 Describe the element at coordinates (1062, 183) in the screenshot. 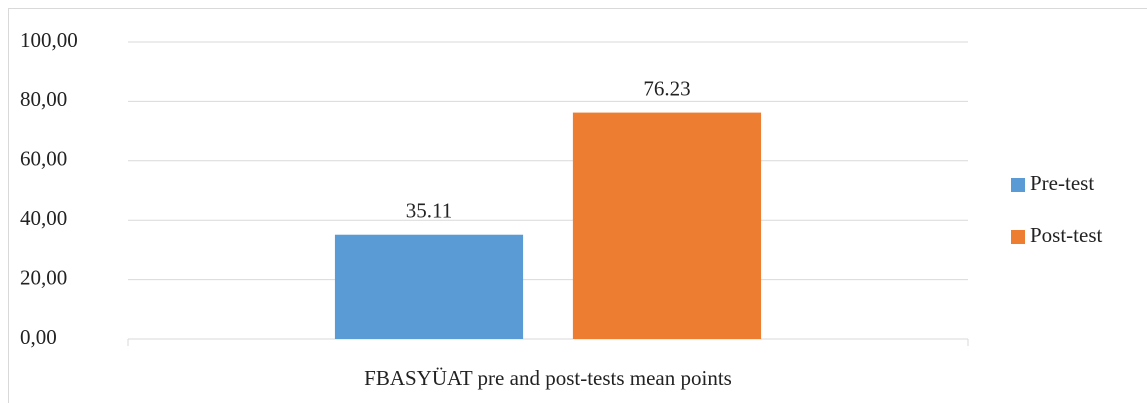

I see `legend-label: Pre-test` at that location.